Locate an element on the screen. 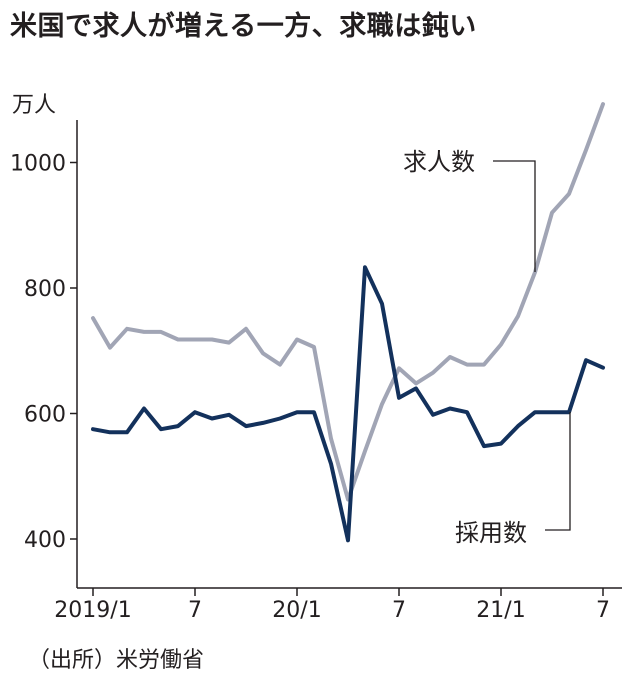  source-note: （出所）米労働省 is located at coordinates (116, 660).